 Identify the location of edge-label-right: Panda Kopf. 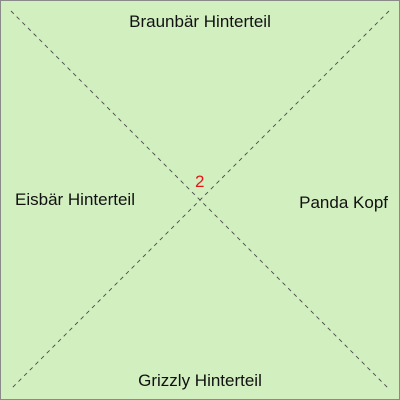
(343, 202).